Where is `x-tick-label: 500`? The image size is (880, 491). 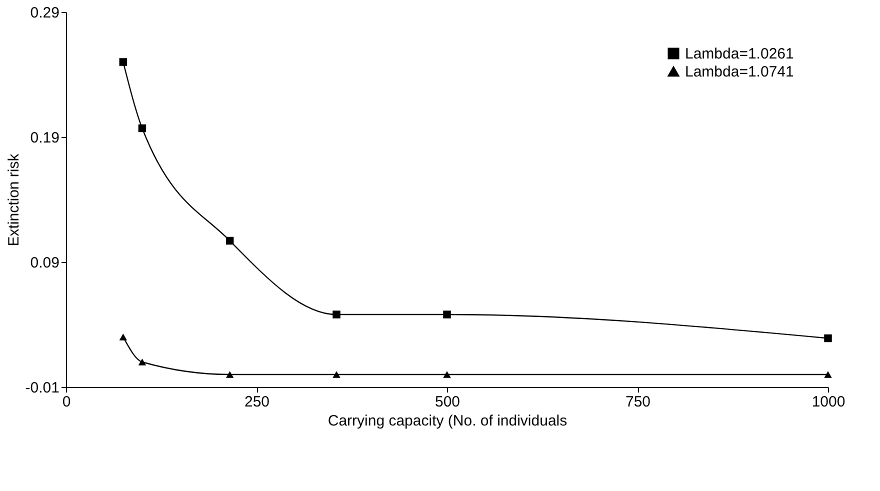 x-tick-label: 500 is located at coordinates (447, 402).